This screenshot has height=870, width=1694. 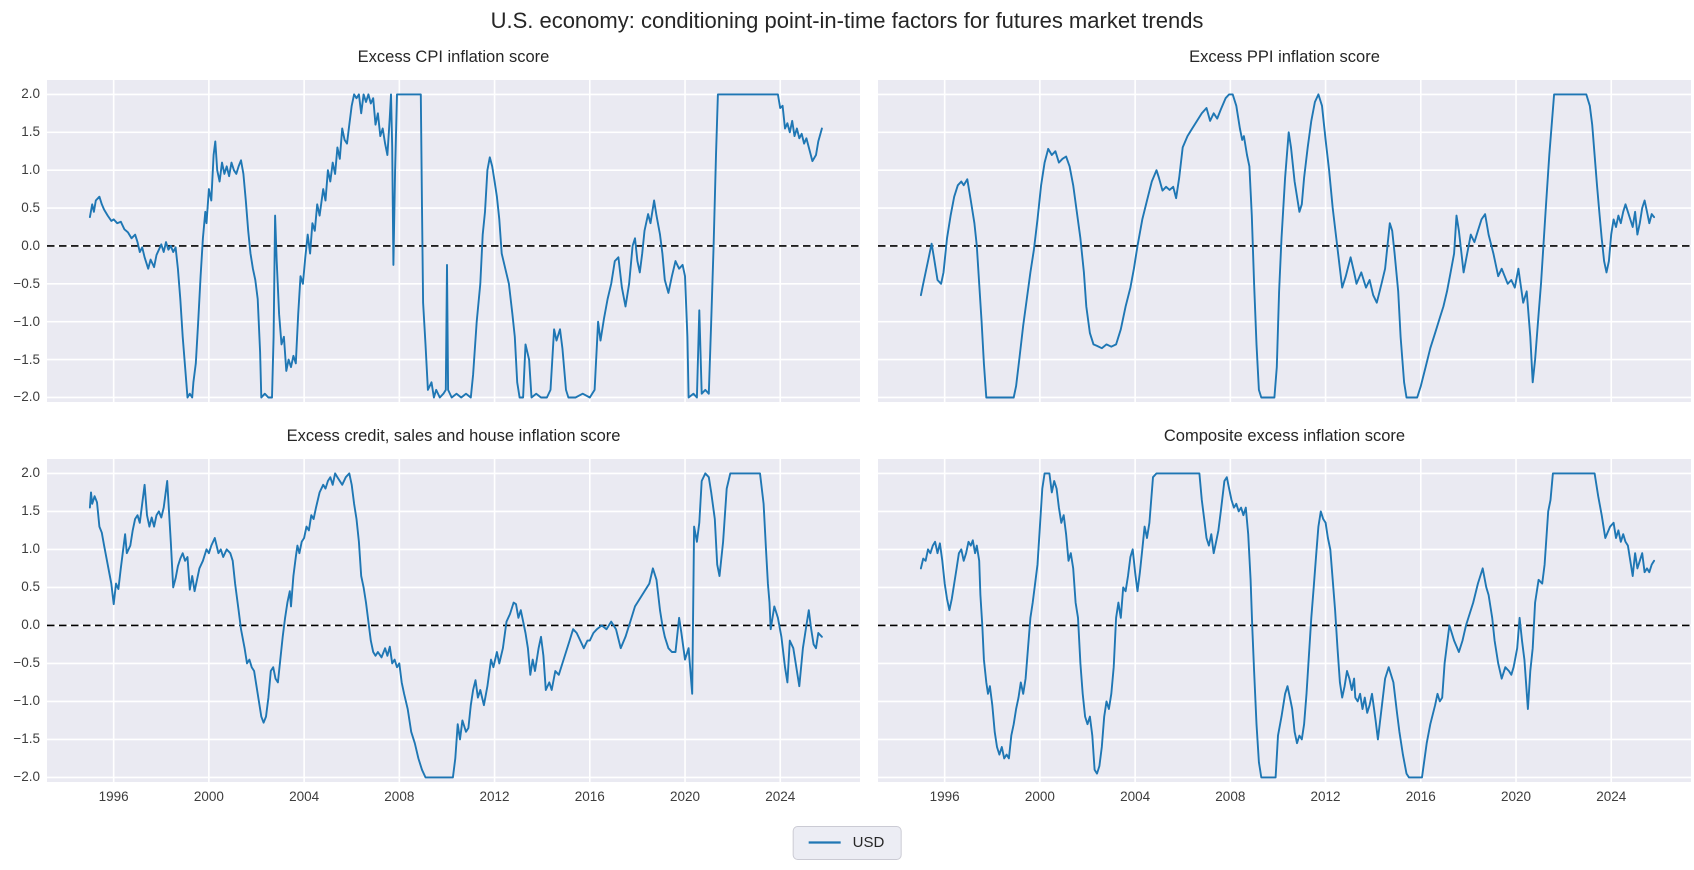 What do you see at coordinates (1284, 57) in the screenshot?
I see `panel-title-ppi: Excess PPI inflation score` at bounding box center [1284, 57].